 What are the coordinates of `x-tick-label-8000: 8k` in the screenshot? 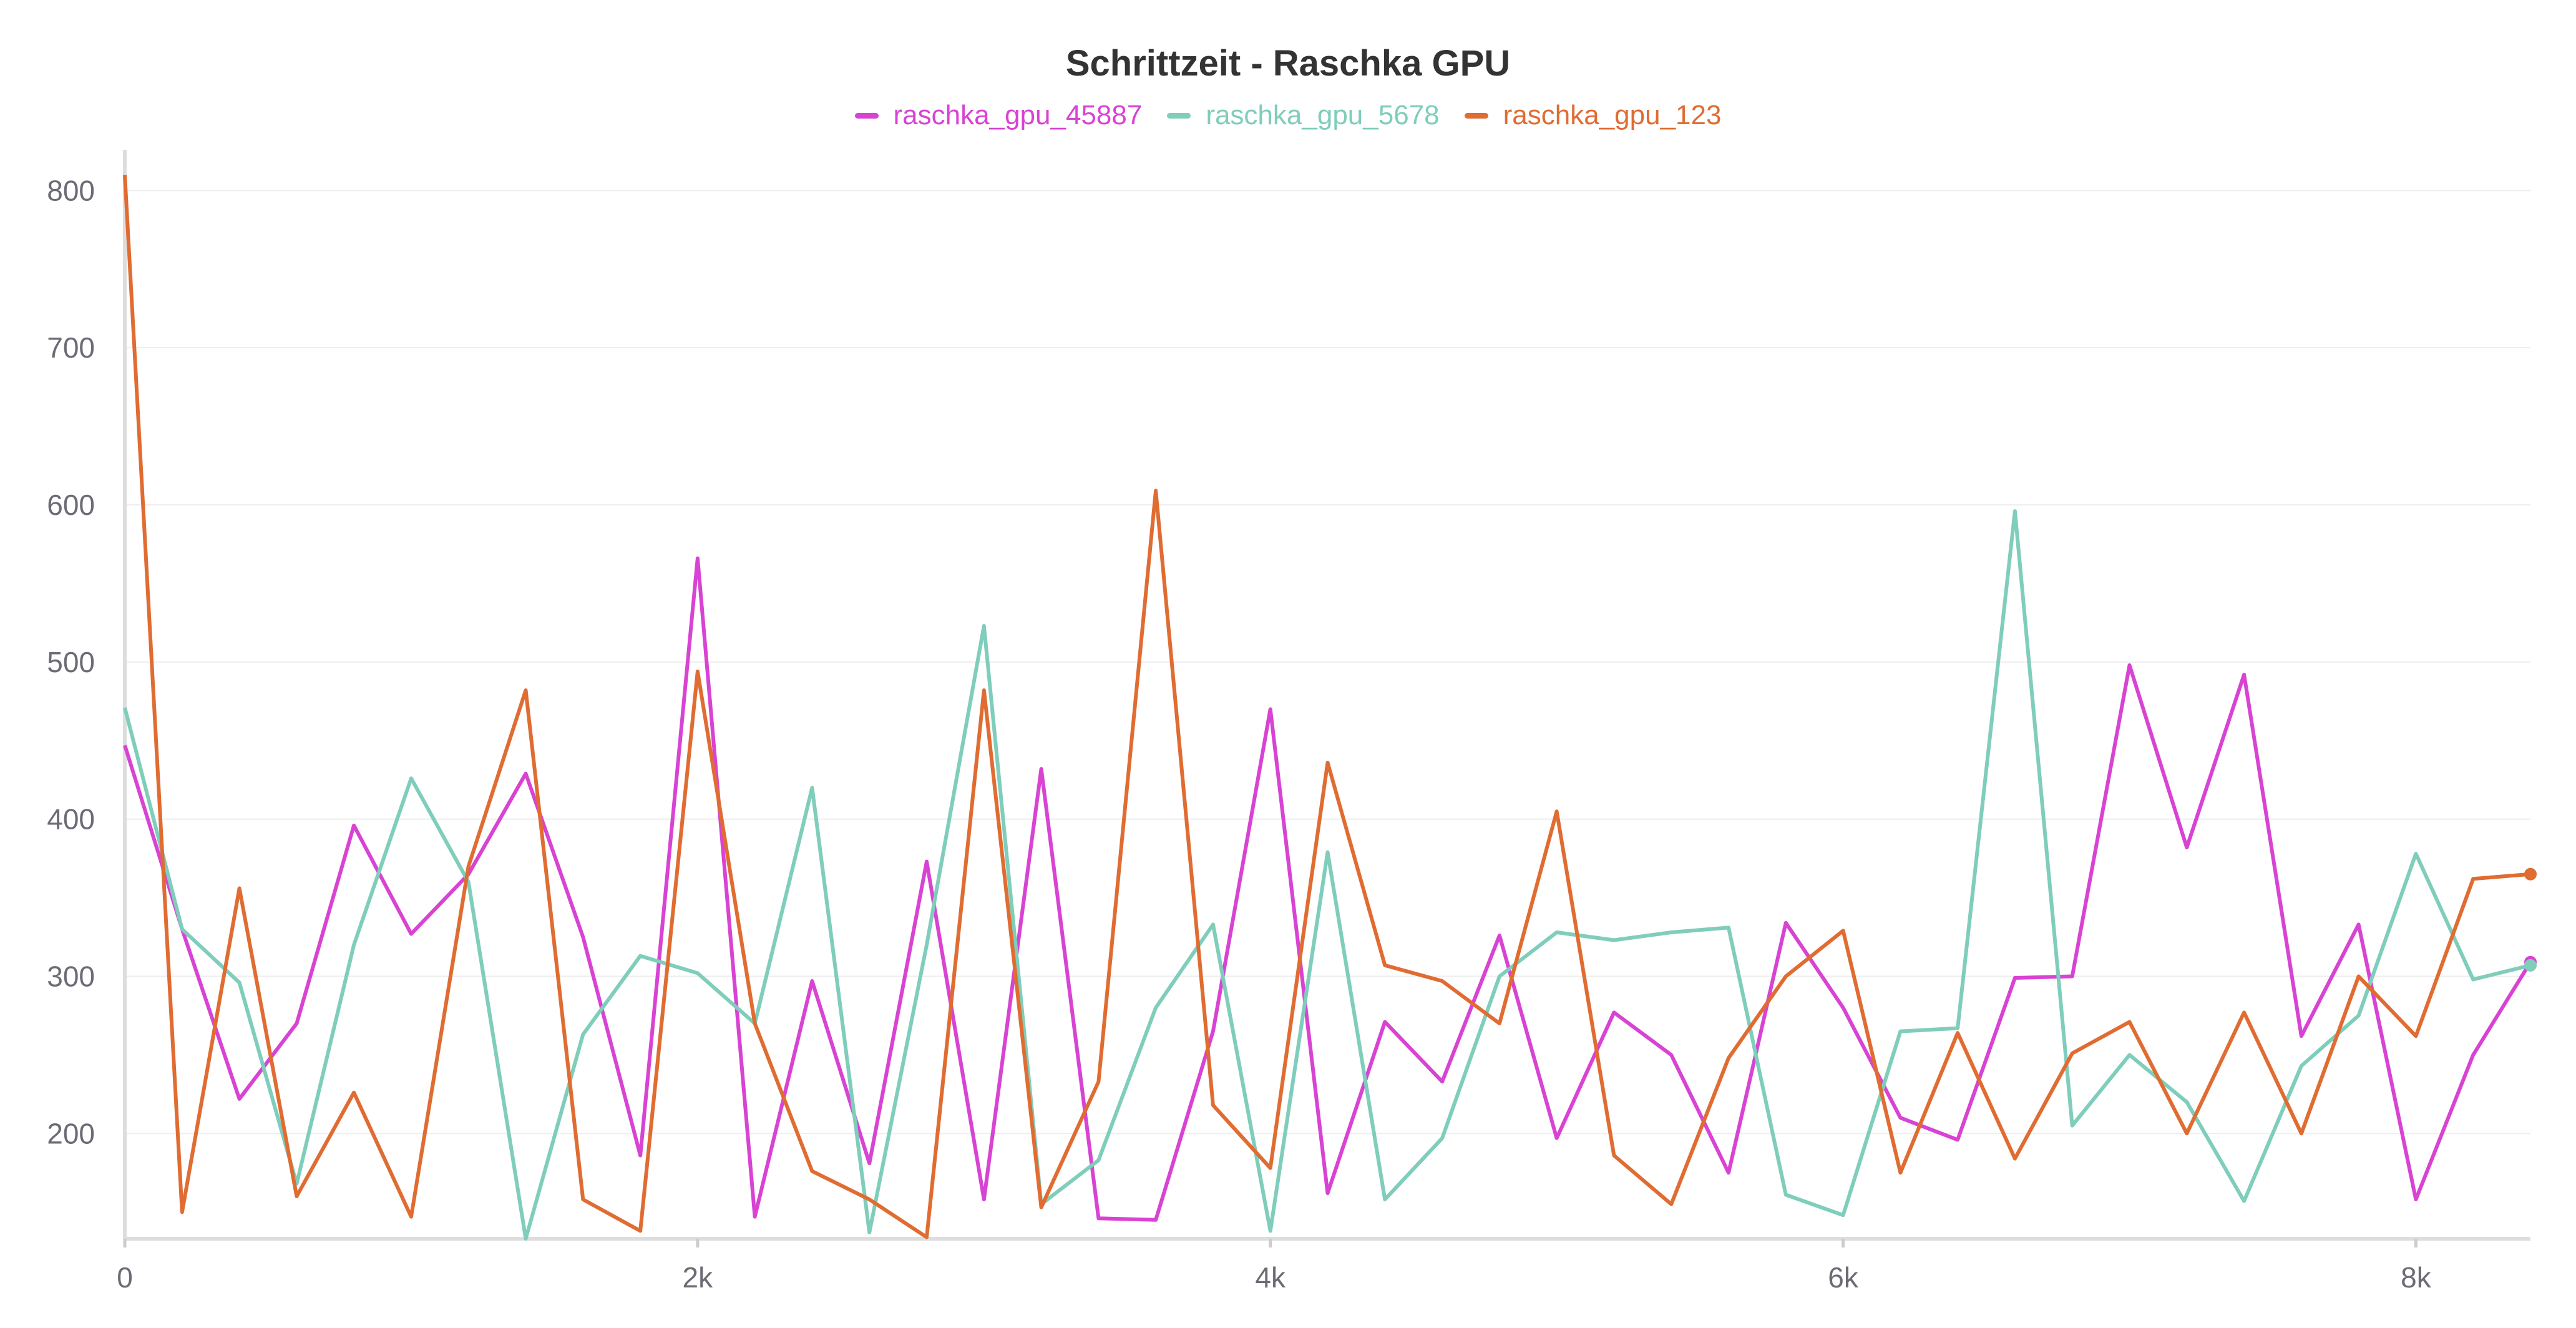 It's located at (2416, 1277).